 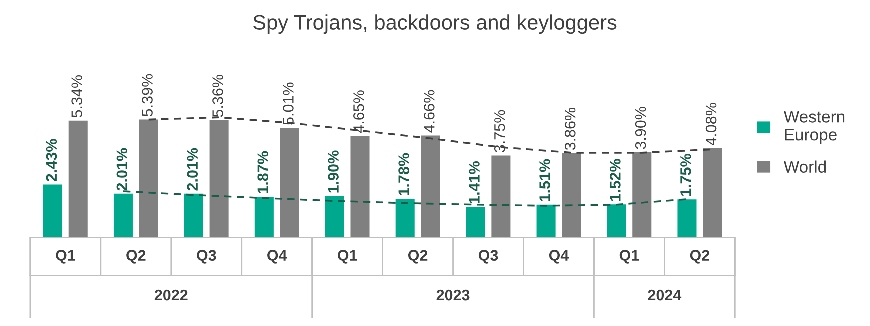 What do you see at coordinates (453, 295) in the screenshot?
I see `text: 2023` at bounding box center [453, 295].